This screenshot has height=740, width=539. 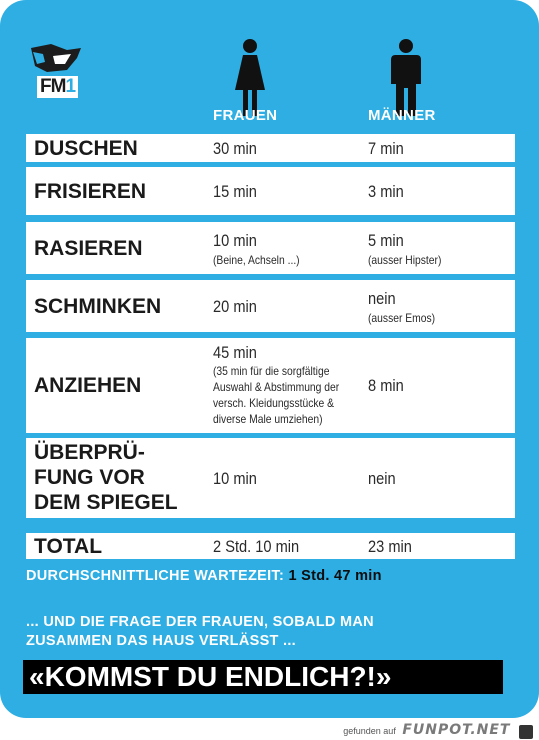 What do you see at coordinates (89, 477) in the screenshot?
I see `row-label-line: FUNG VOR` at bounding box center [89, 477].